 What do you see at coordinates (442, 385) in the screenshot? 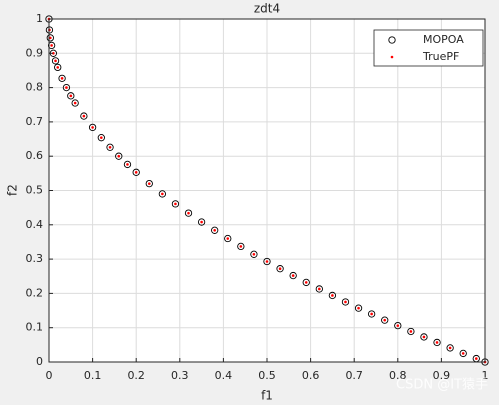
I see `watermark: CSDN @IT猿手` at bounding box center [442, 385].